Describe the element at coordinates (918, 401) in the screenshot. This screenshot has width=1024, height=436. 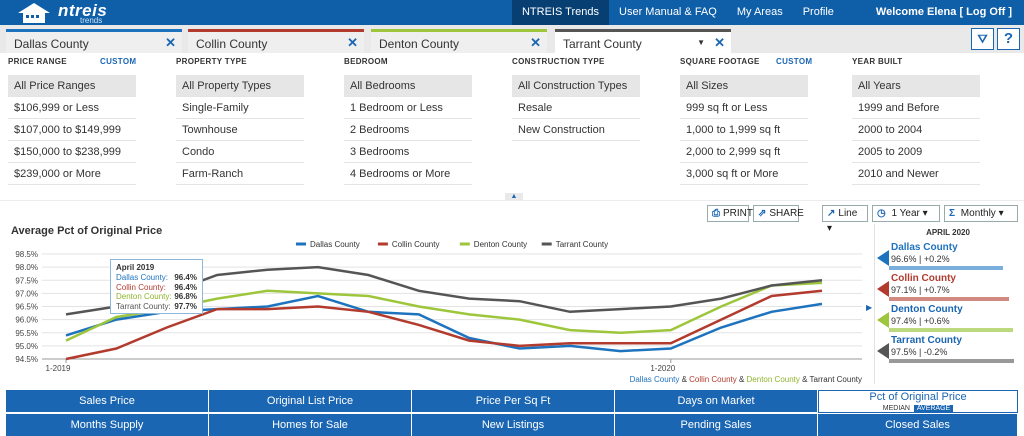
I see `tile-pct-original-price: Pct of Original Price MEDIAN AVERAGE` at that location.